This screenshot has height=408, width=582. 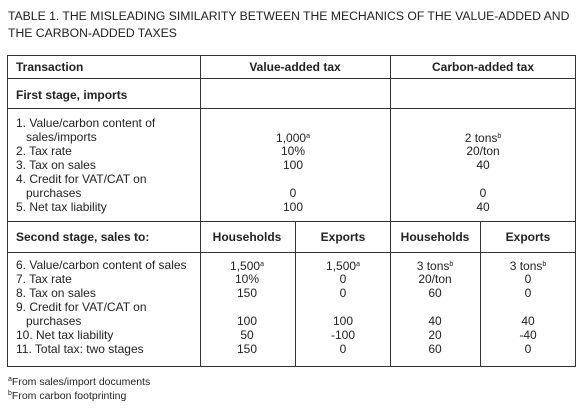 I want to click on row-label: 8. Tax on sales, so click(x=56, y=293).